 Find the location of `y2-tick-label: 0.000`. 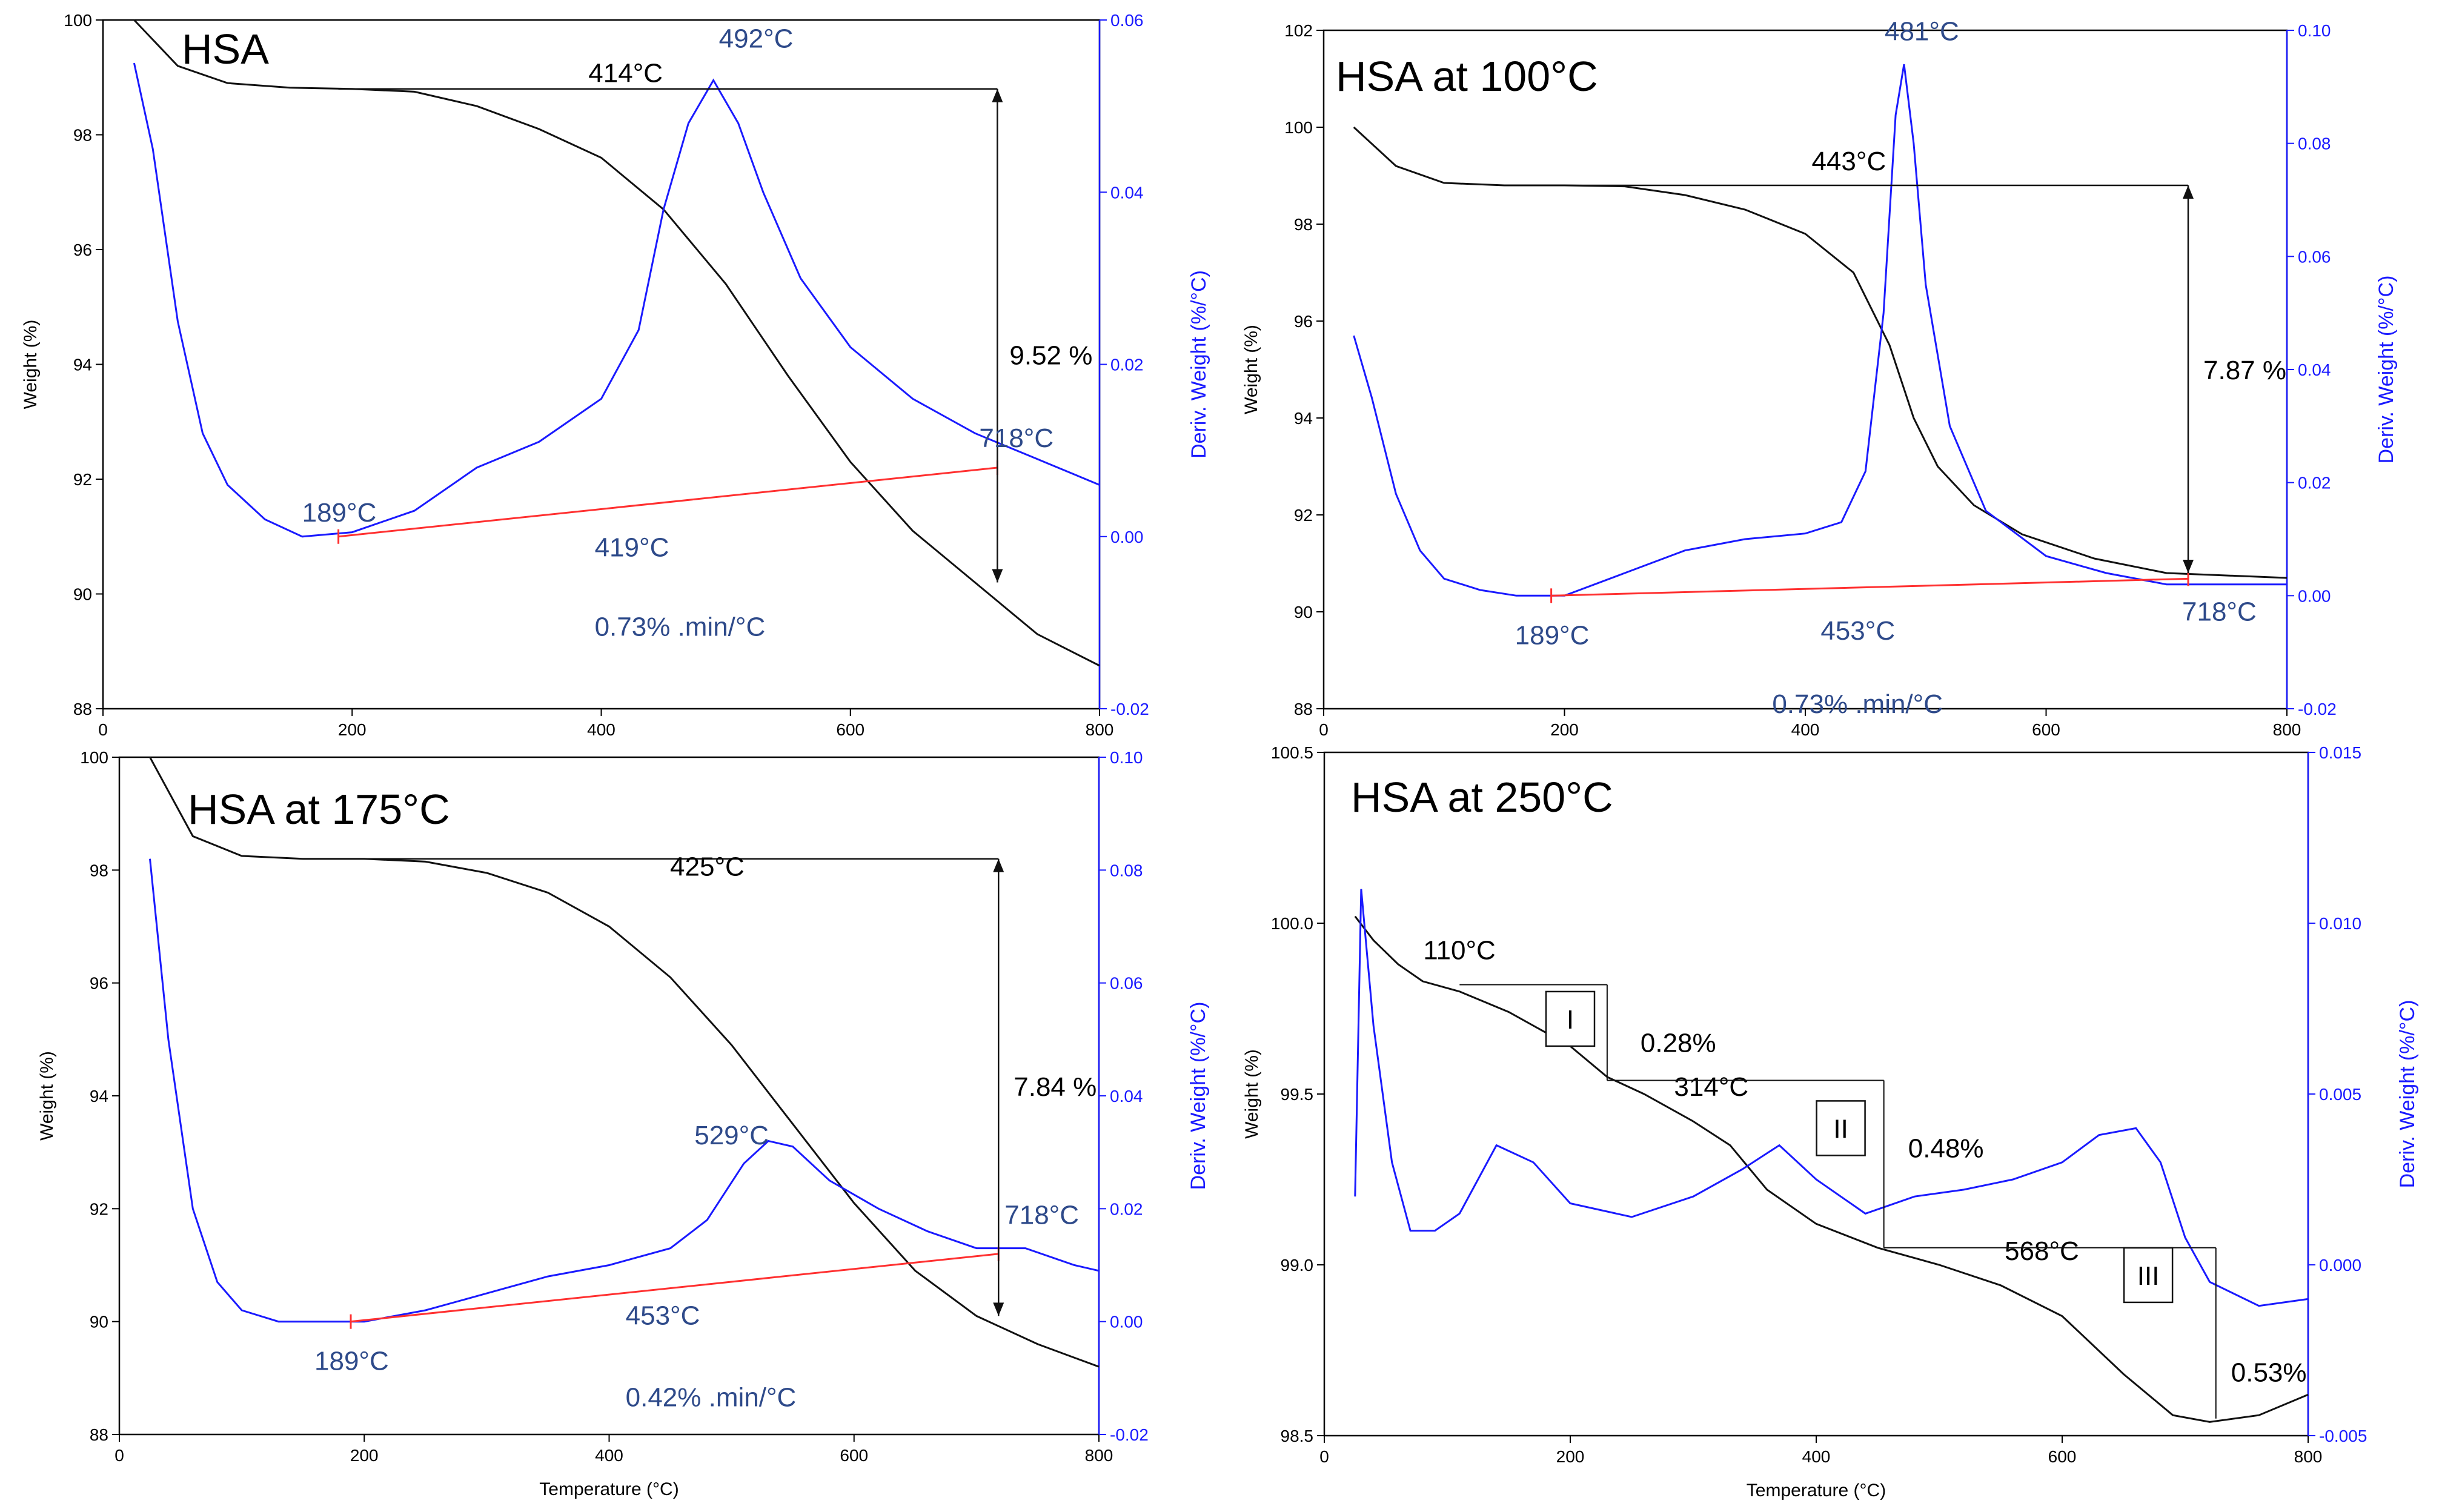

y2-tick-label: 0.000 is located at coordinates (2340, 1265).